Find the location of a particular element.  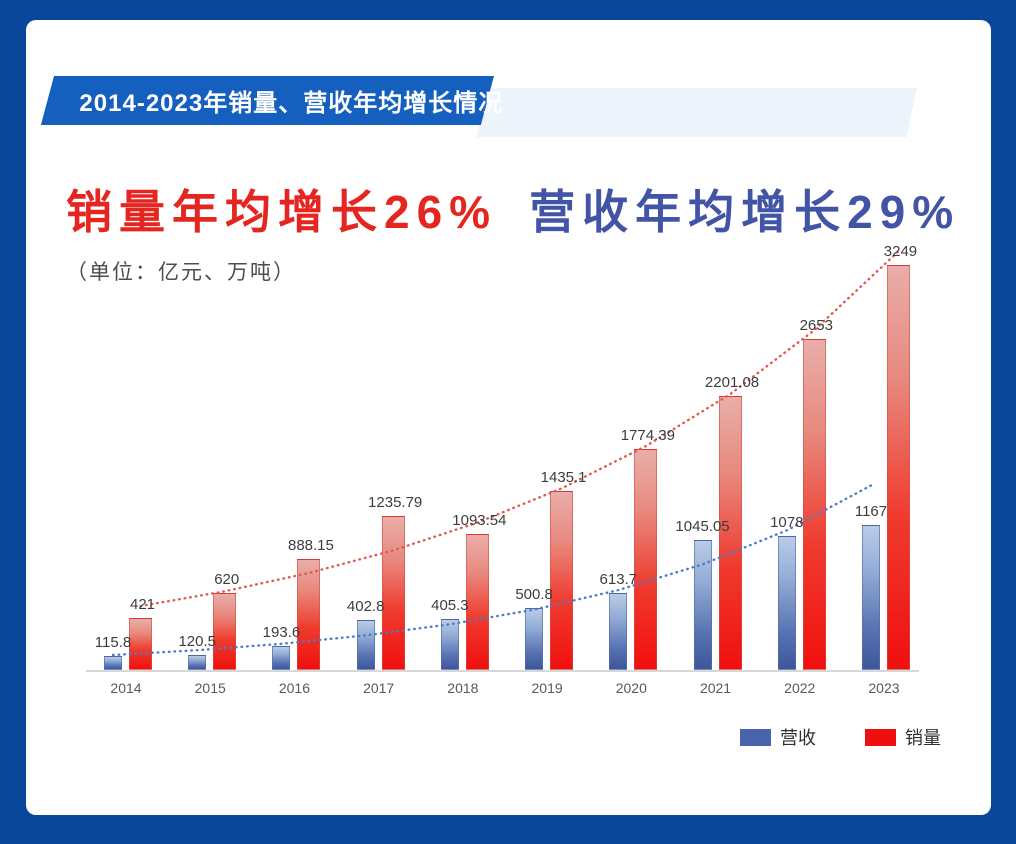

revenue-value-label: 193.6 is located at coordinates (281, 632).